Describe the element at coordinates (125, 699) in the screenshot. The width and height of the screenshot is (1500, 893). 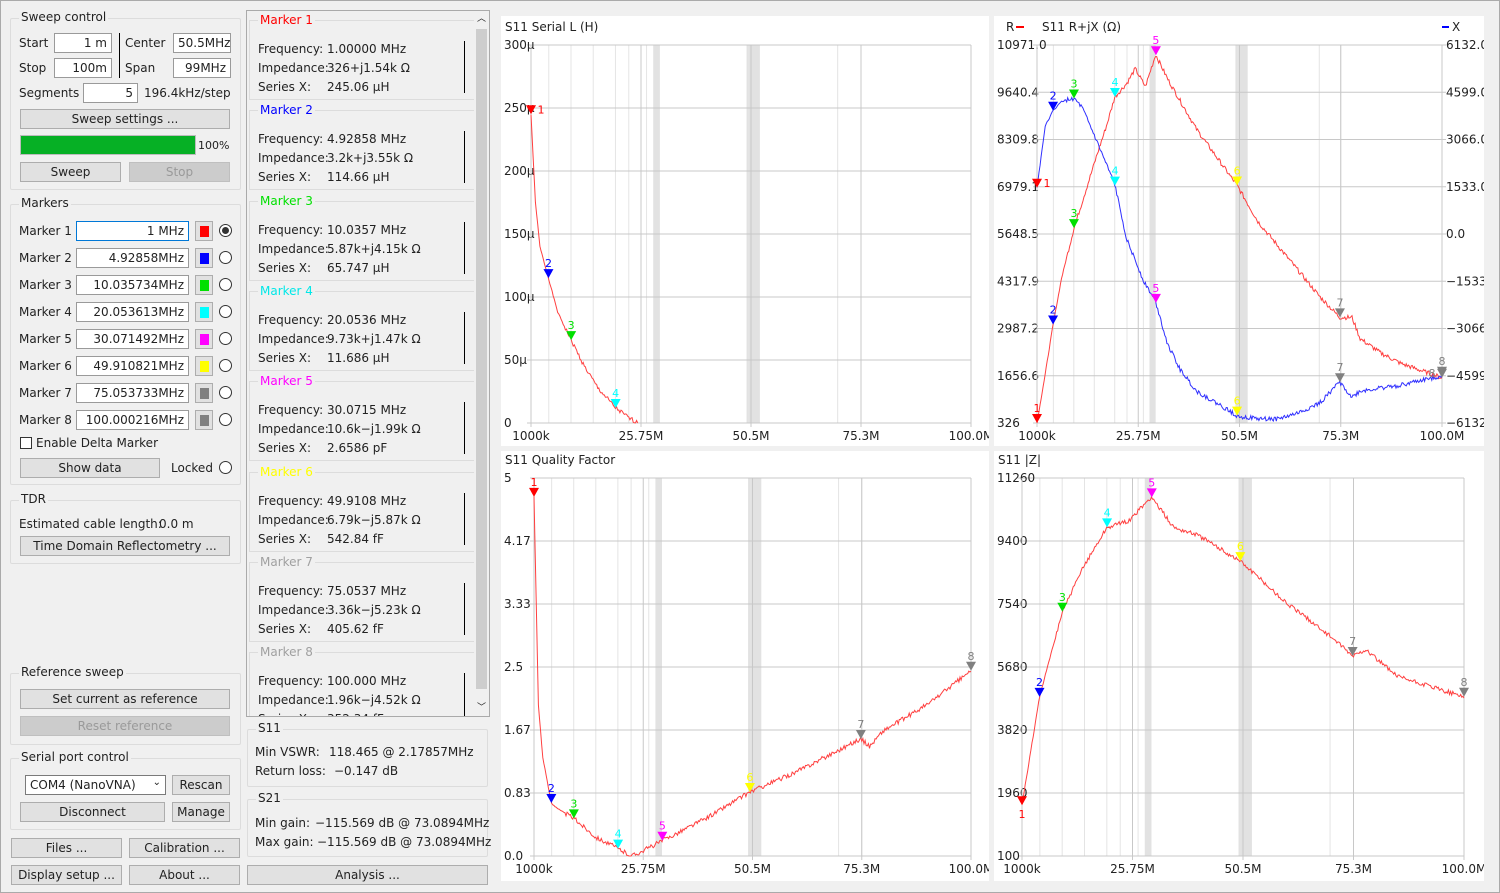
I see `set-reference-button: Set current as reference` at that location.